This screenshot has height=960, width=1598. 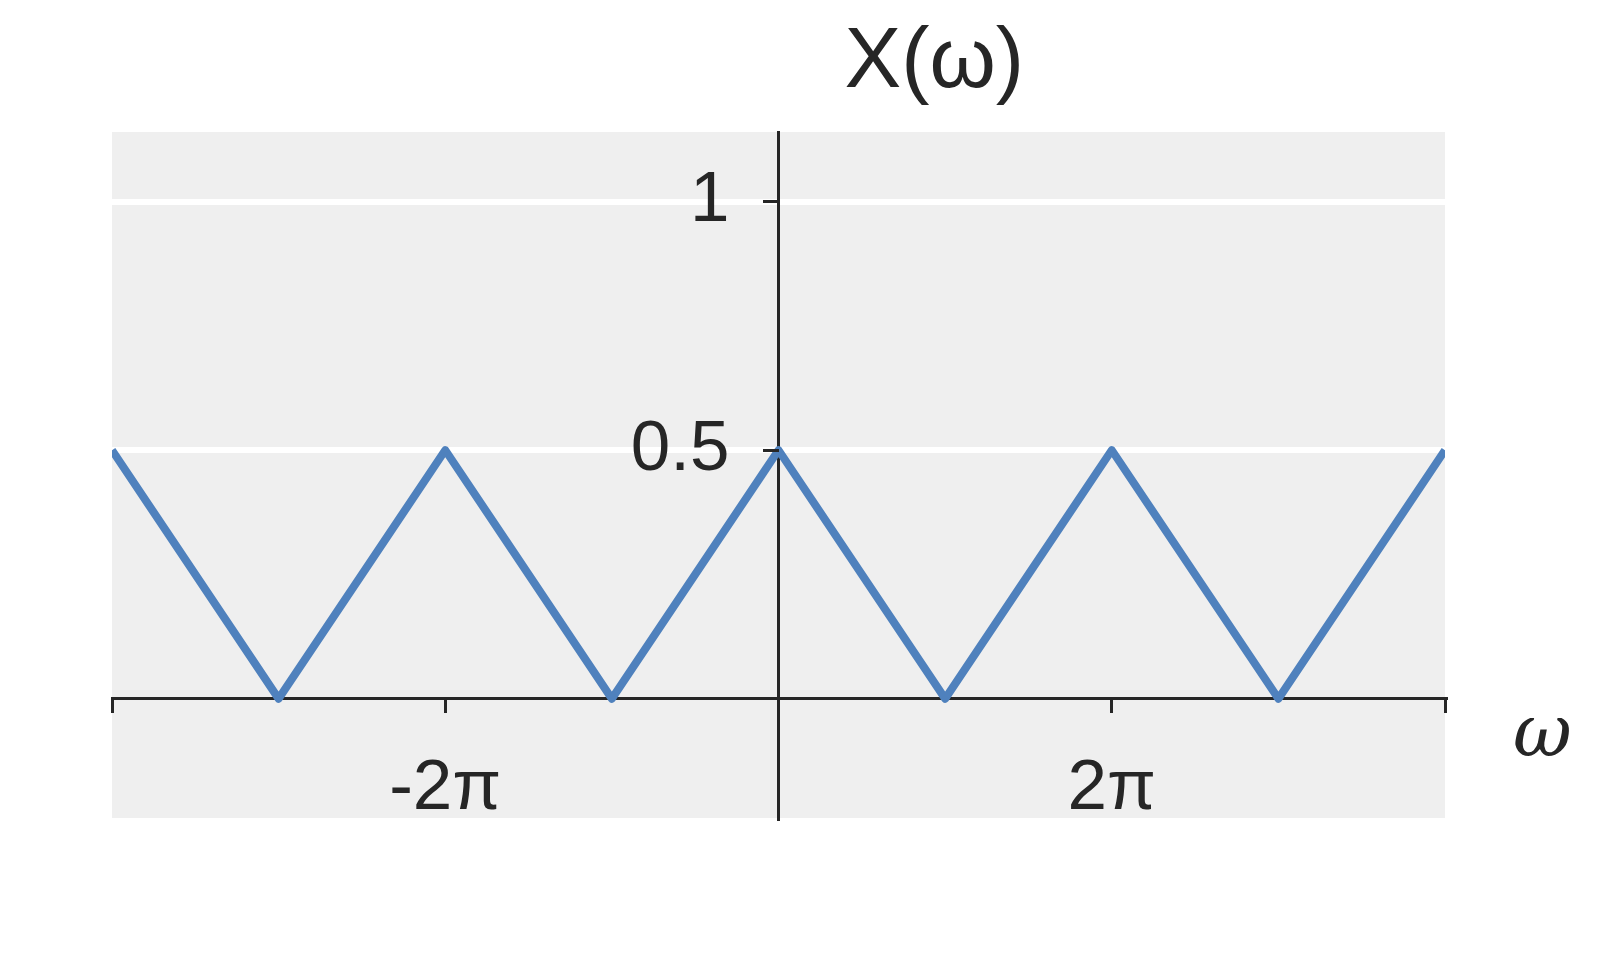 What do you see at coordinates (934, 57) in the screenshot?
I see `y-axis-title: X(ω)` at bounding box center [934, 57].